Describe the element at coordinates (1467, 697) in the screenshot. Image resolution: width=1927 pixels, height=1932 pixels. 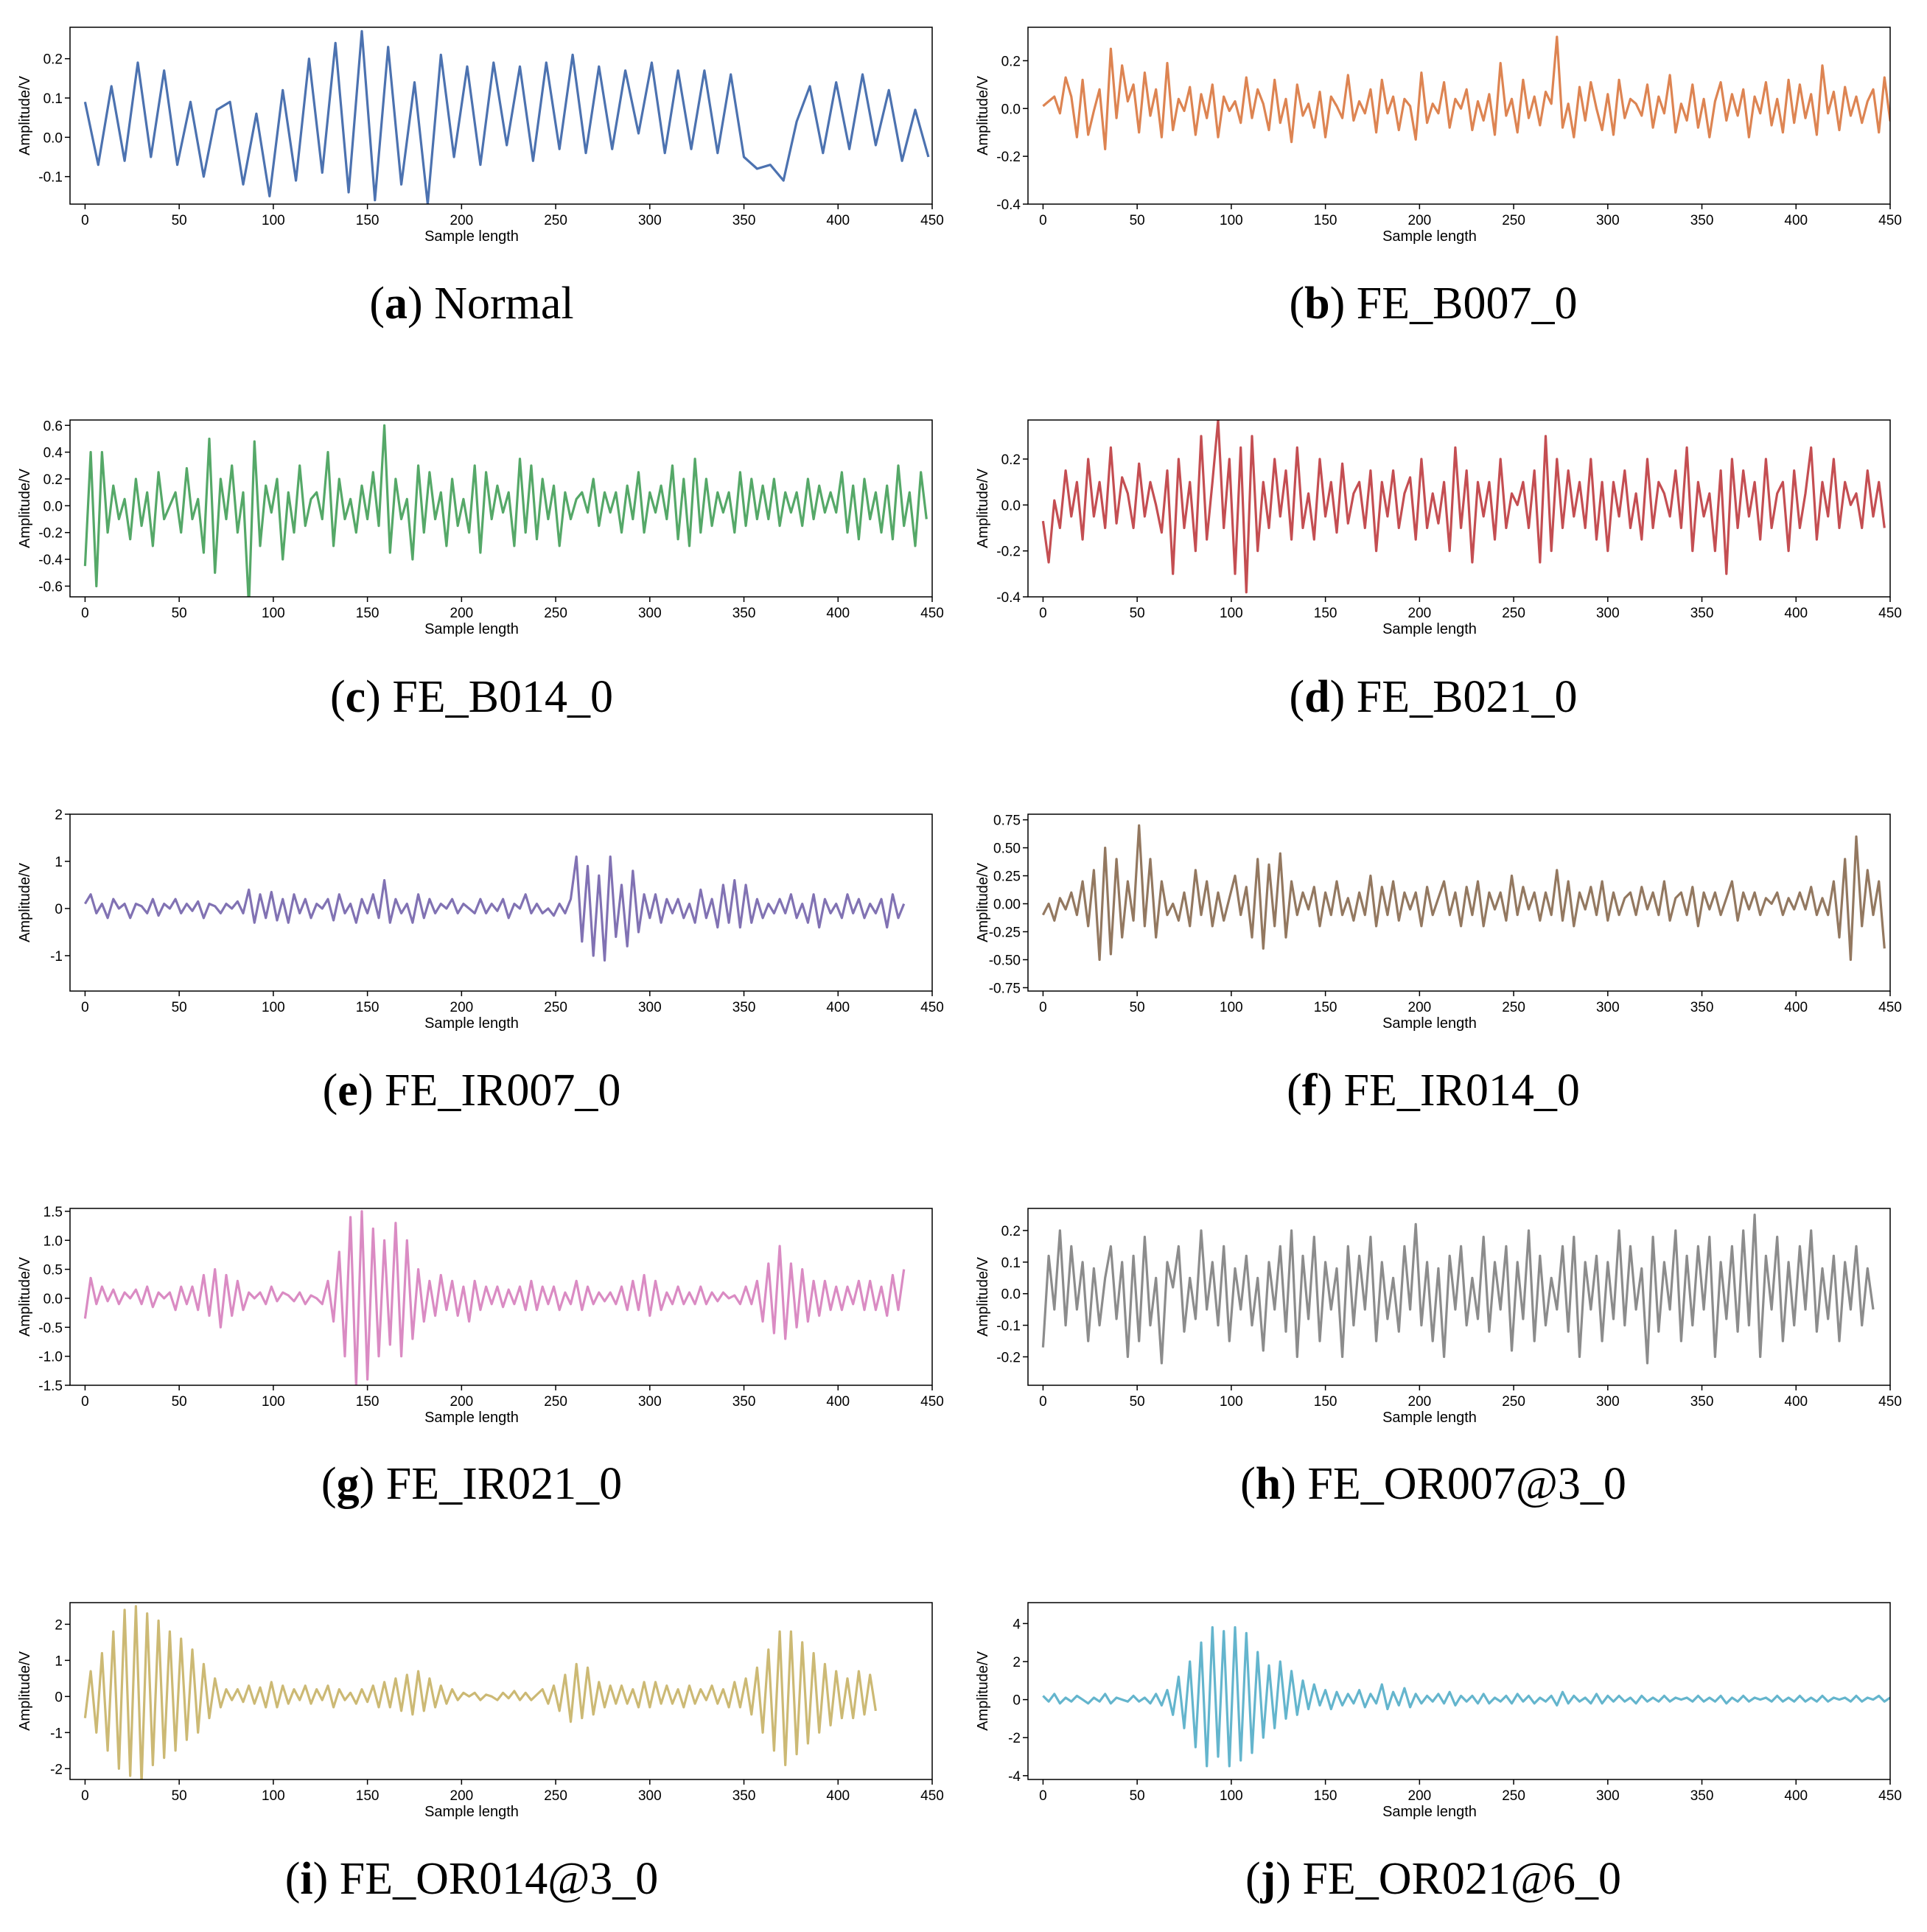
I see `caption-title: FE_B021_0` at that location.